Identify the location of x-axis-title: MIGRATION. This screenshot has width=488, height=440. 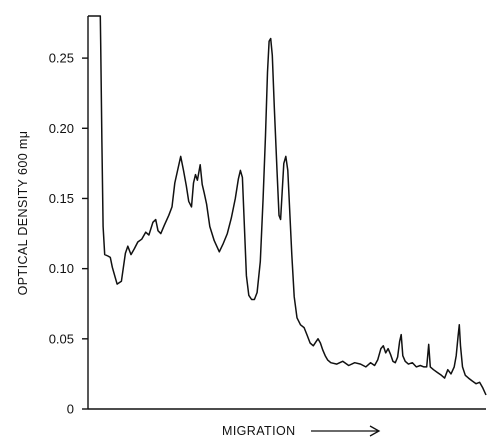
(259, 431).